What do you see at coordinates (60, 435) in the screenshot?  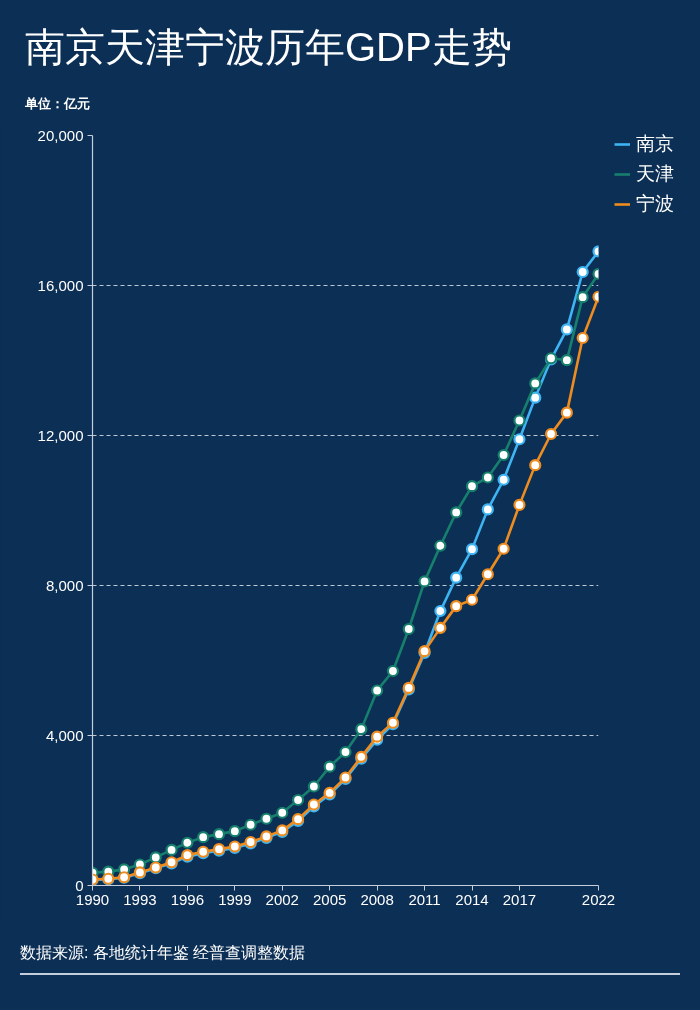 I see `y-tick-label: 12,000` at bounding box center [60, 435].